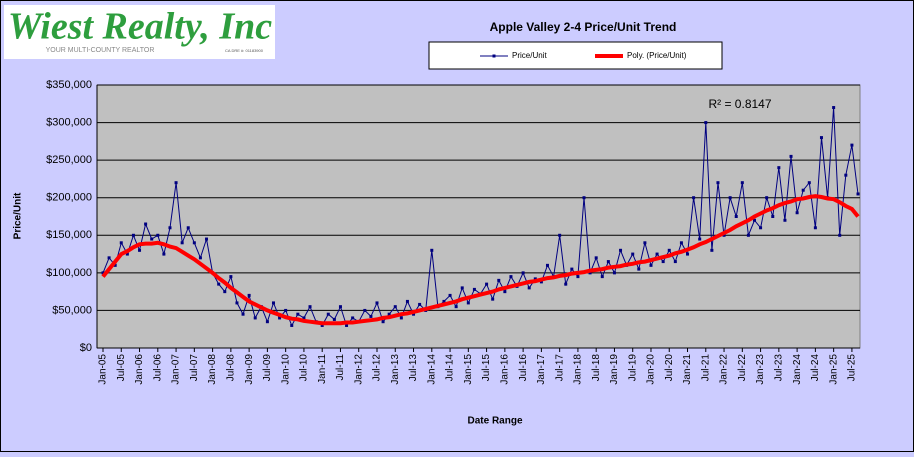  What do you see at coordinates (742, 368) in the screenshot?
I see `x-tick-label: Jul-22` at bounding box center [742, 368].